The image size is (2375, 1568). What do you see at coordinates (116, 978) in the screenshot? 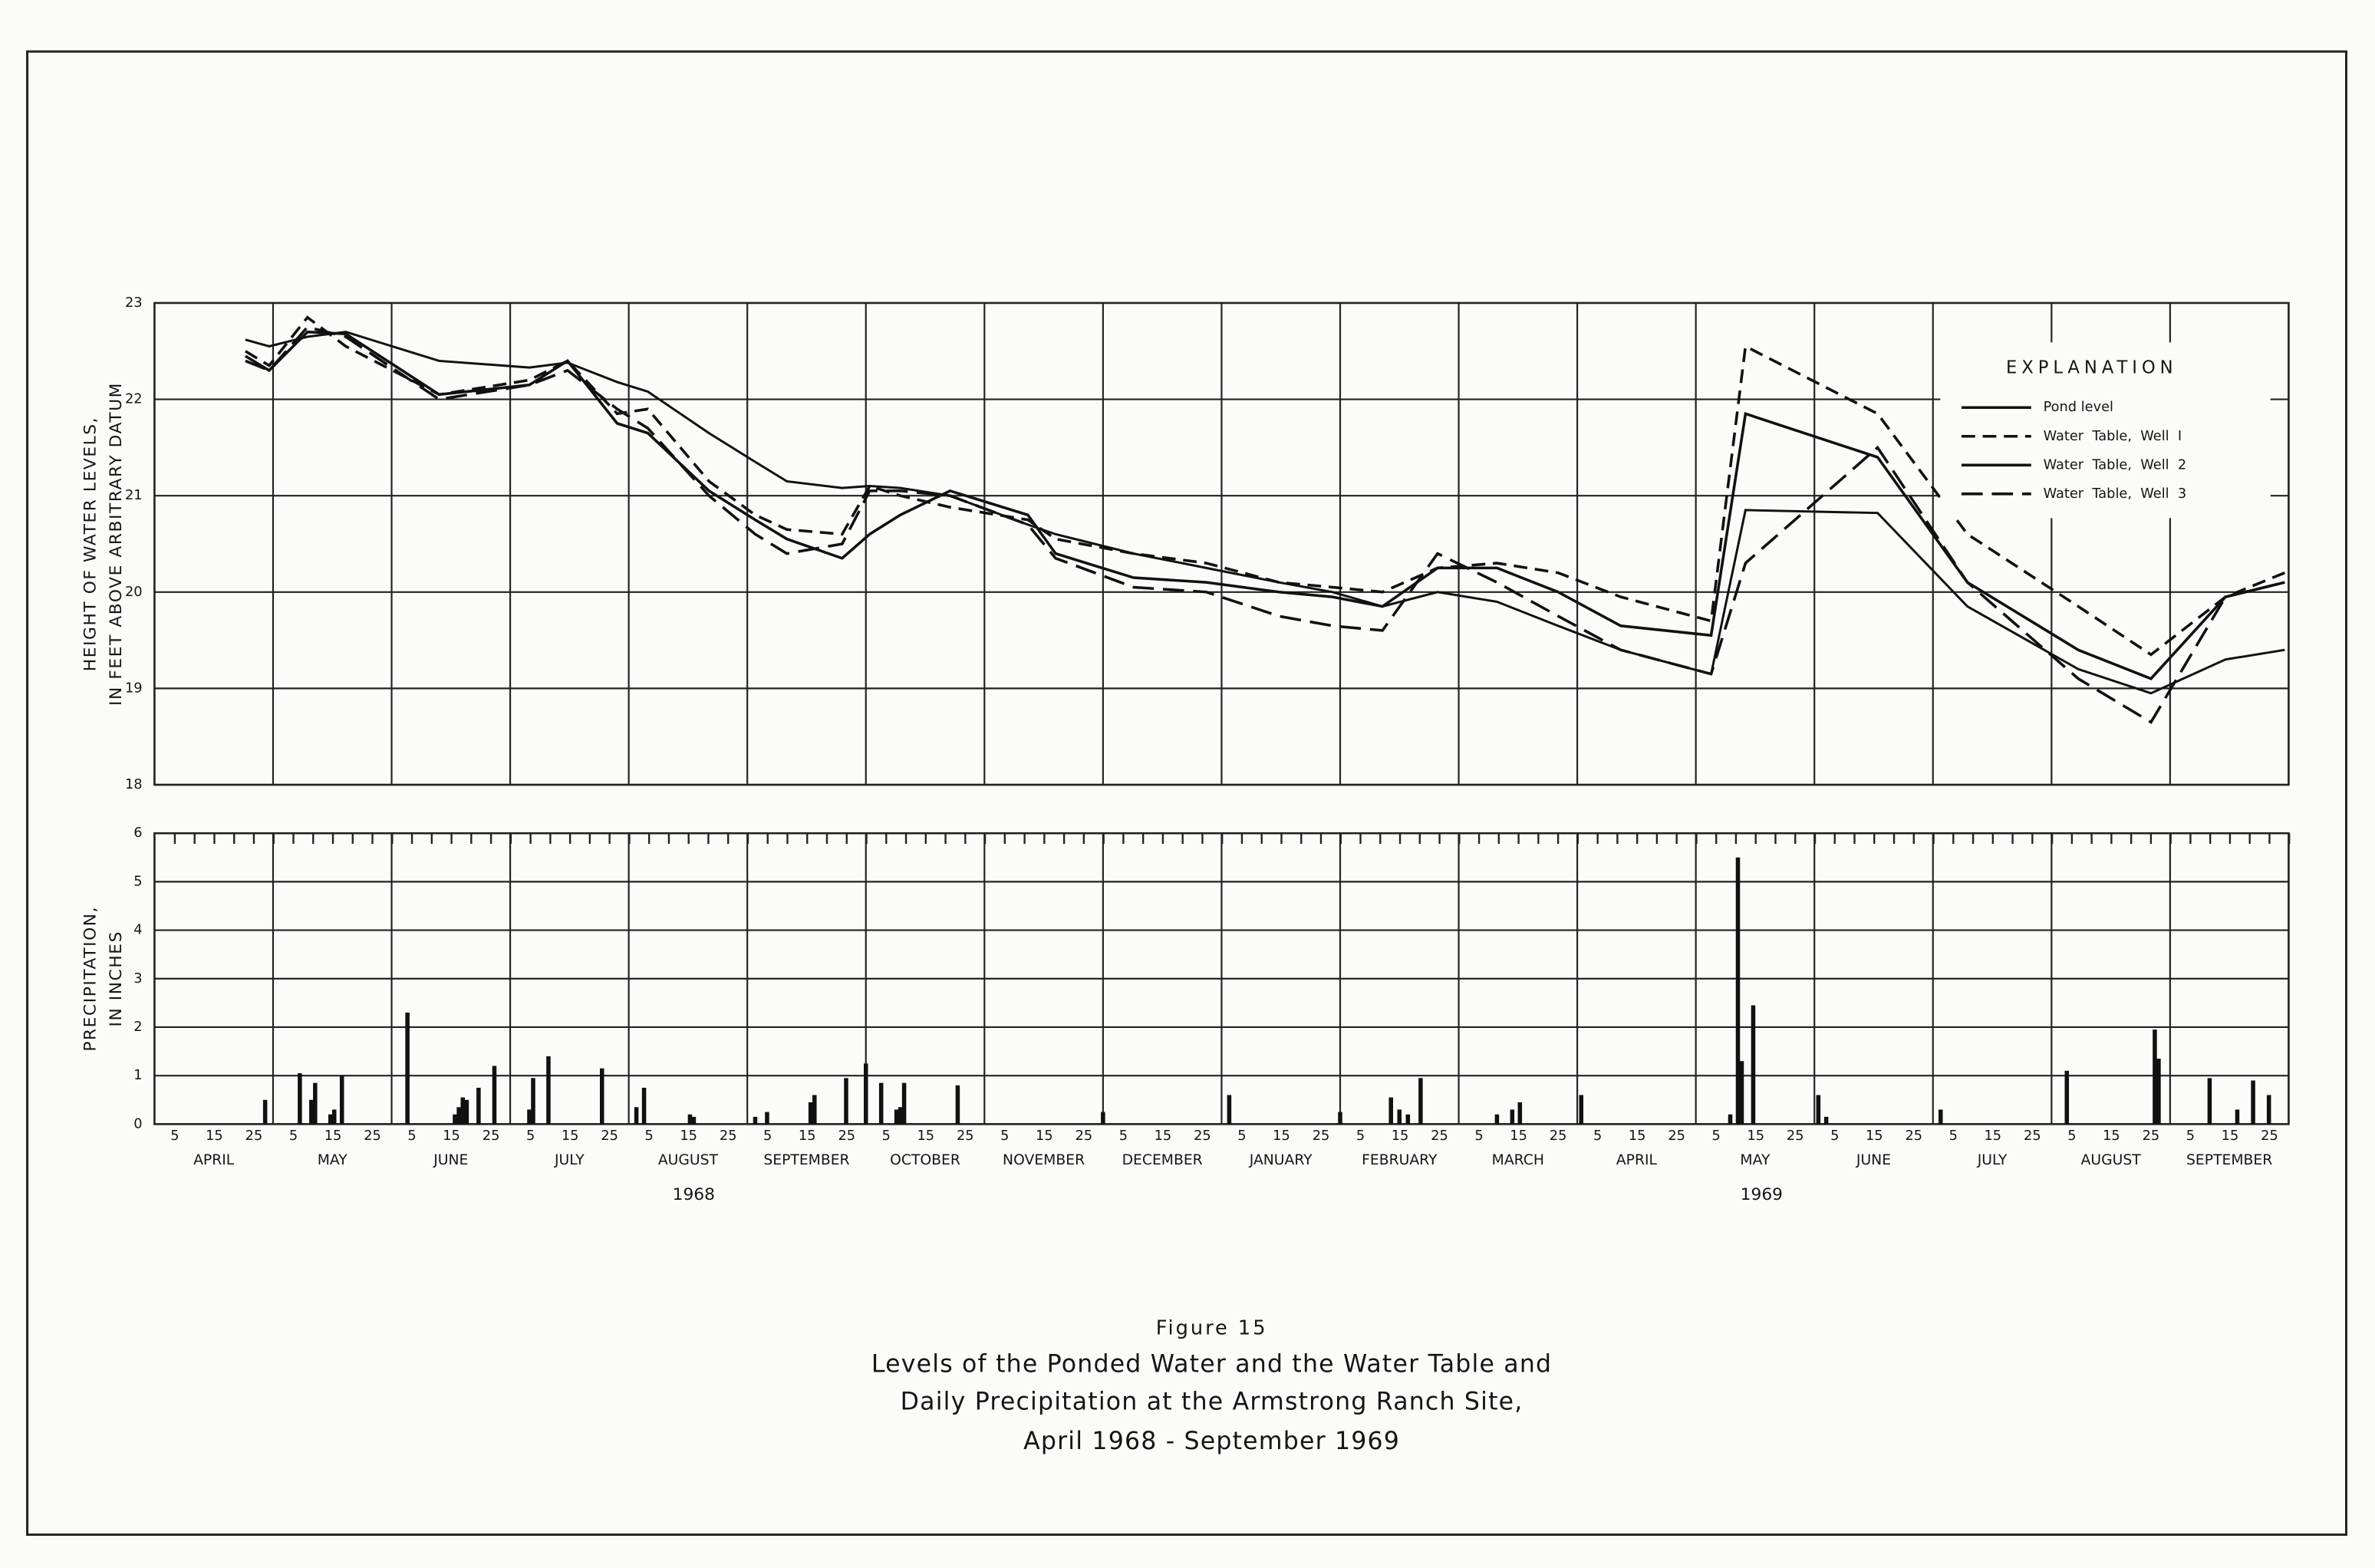
I see `y-axis-label: IN INCHES` at bounding box center [116, 978].